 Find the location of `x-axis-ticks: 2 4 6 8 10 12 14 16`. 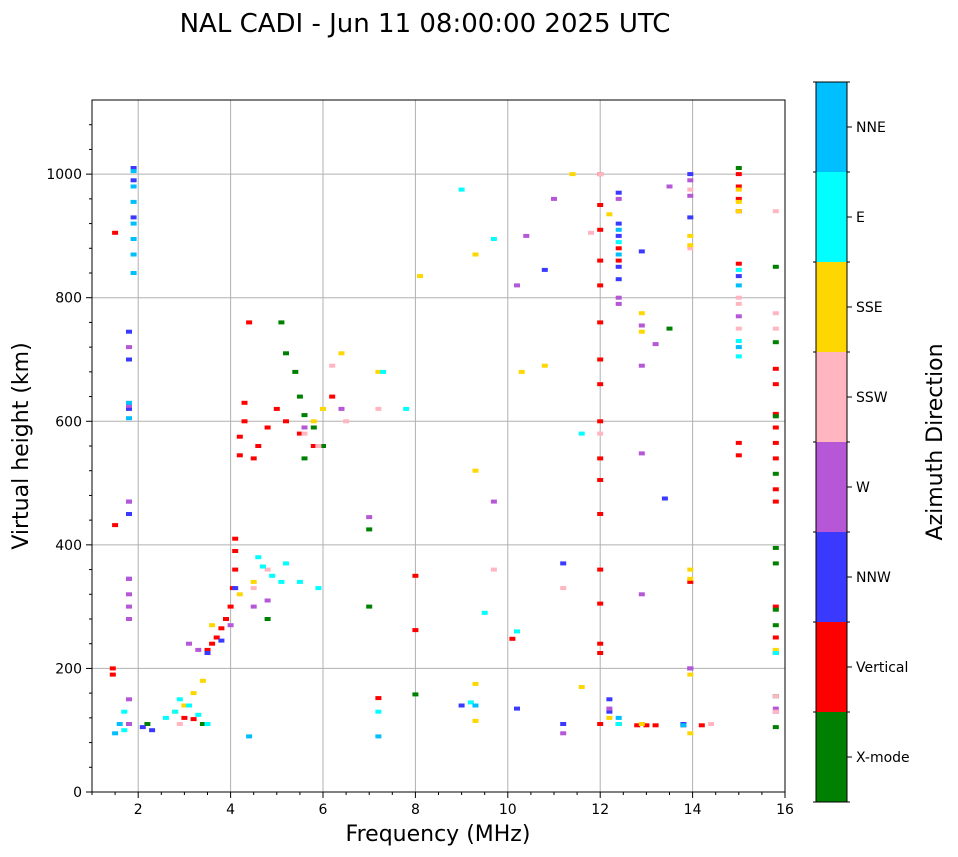

x-axis-ticks: 2 4 6 8 10 12 14 16 is located at coordinates (442, 805).